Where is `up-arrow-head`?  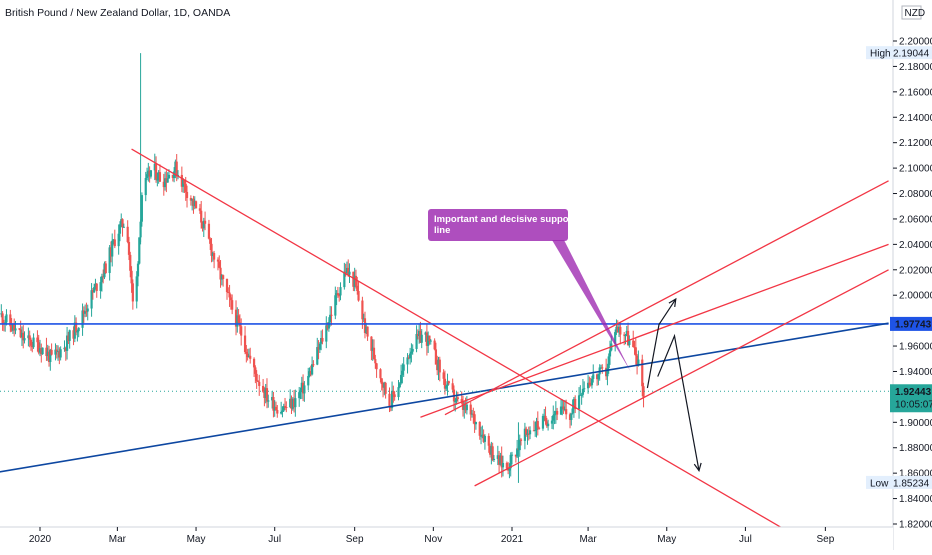 up-arrow-head is located at coordinates (672, 302).